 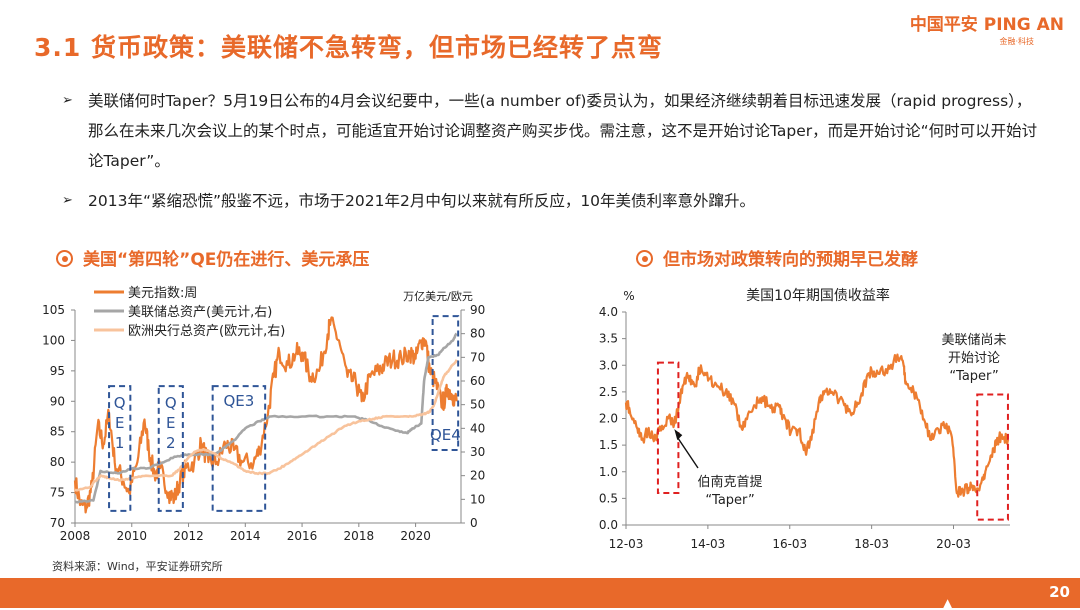 I want to click on x-tick-label: 16-03, so click(x=789, y=544).